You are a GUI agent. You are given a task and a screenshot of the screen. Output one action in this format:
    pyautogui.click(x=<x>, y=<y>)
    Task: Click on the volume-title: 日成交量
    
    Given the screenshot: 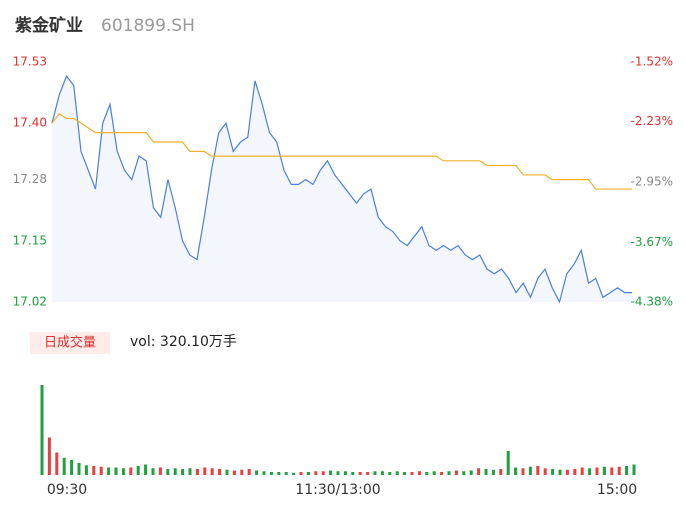 What is the action you would take?
    pyautogui.click(x=70, y=343)
    